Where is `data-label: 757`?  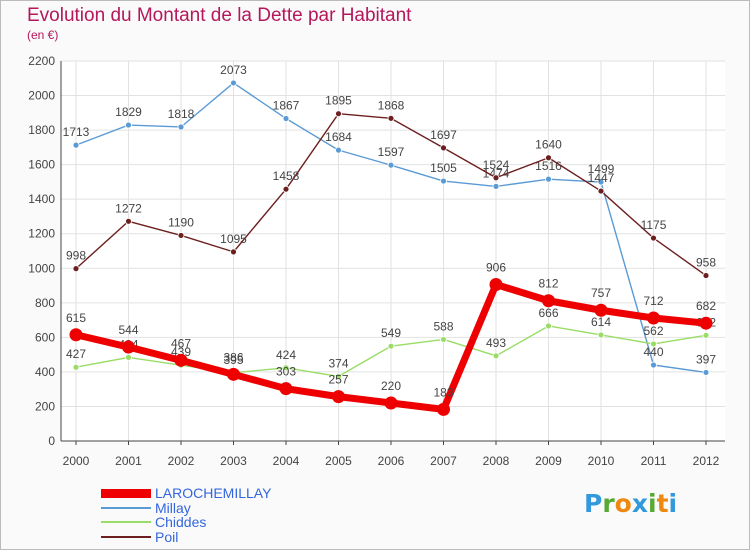 data-label: 757 is located at coordinates (601, 293).